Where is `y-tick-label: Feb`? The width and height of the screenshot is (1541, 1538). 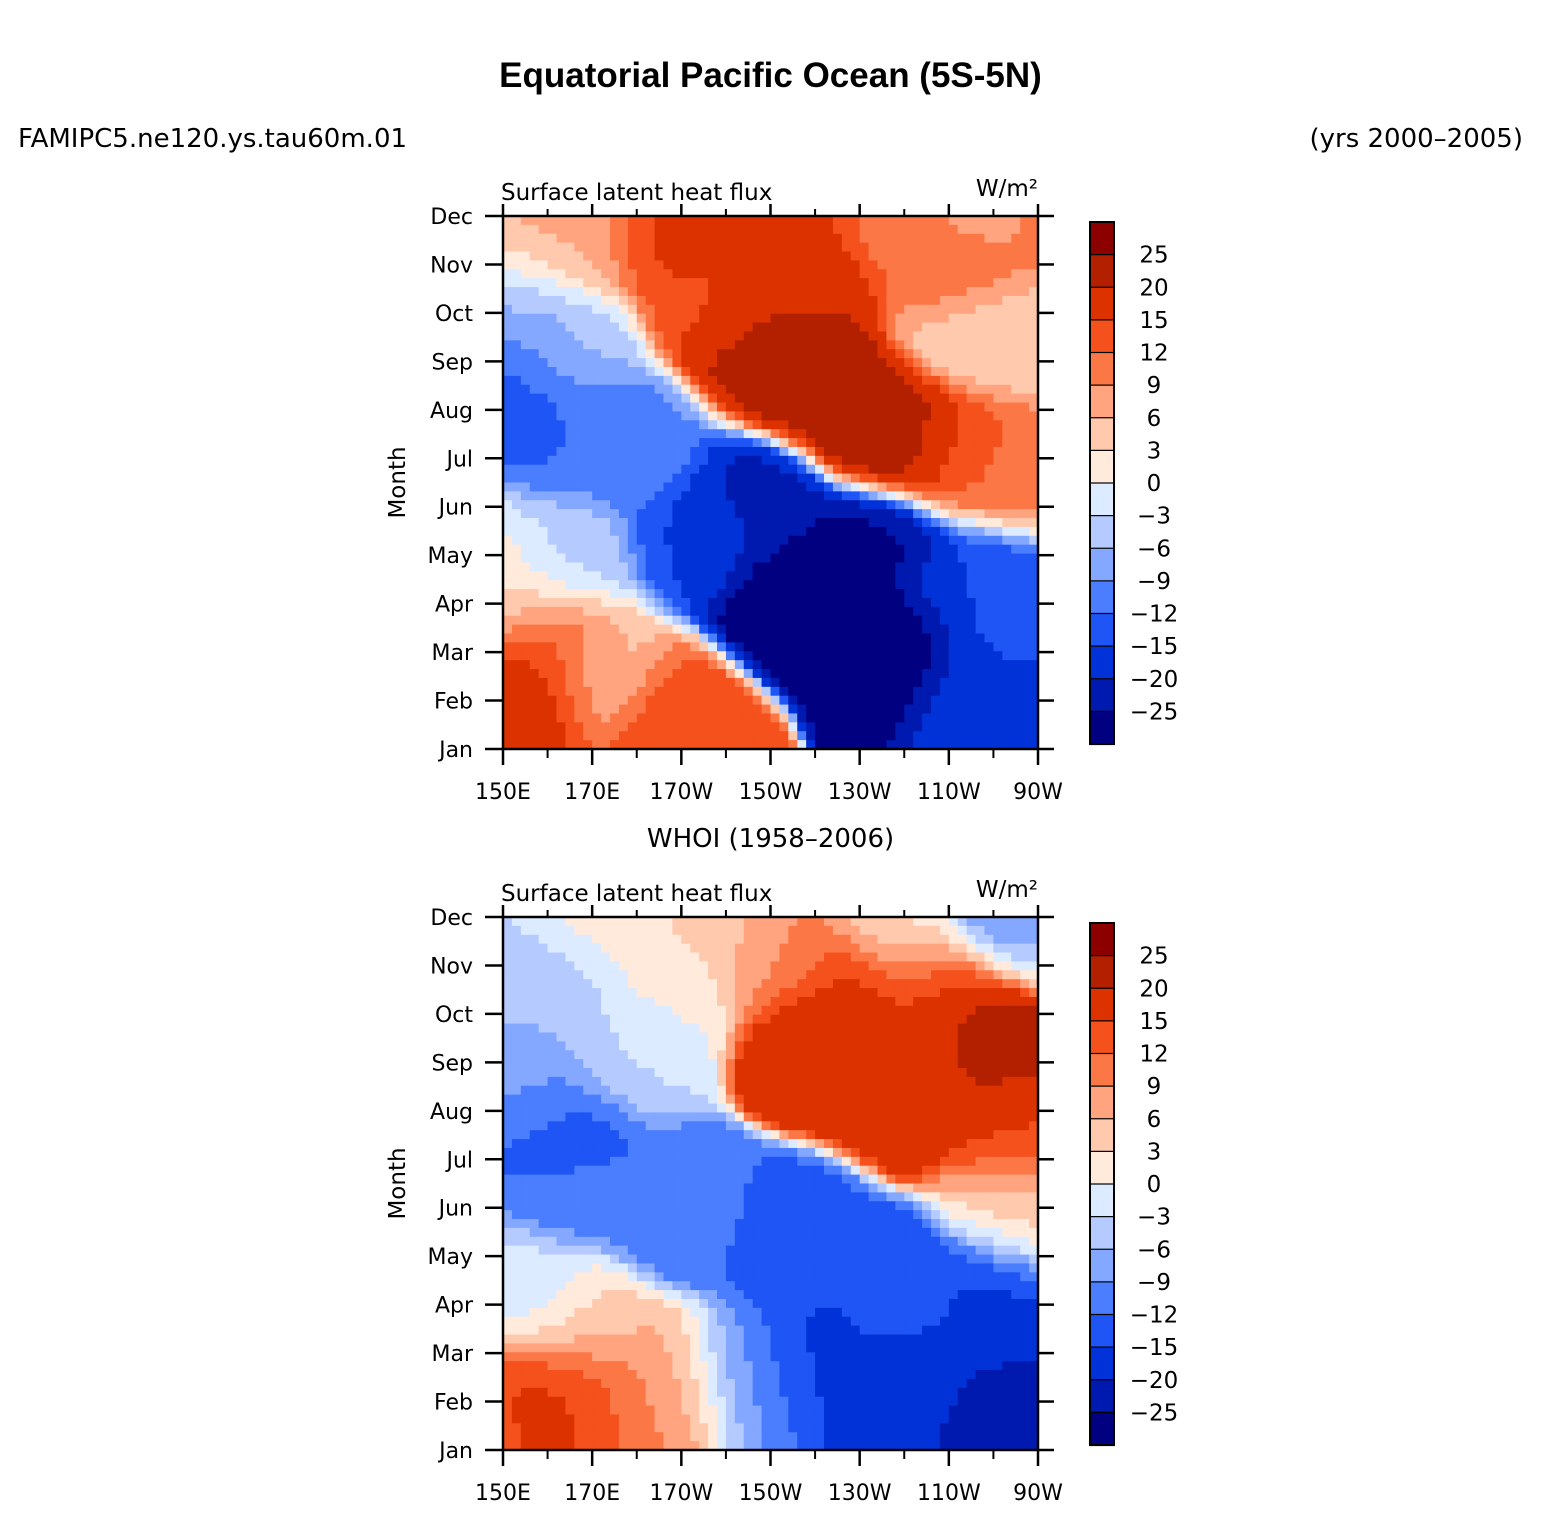
y-tick-label: Feb is located at coordinates (453, 702).